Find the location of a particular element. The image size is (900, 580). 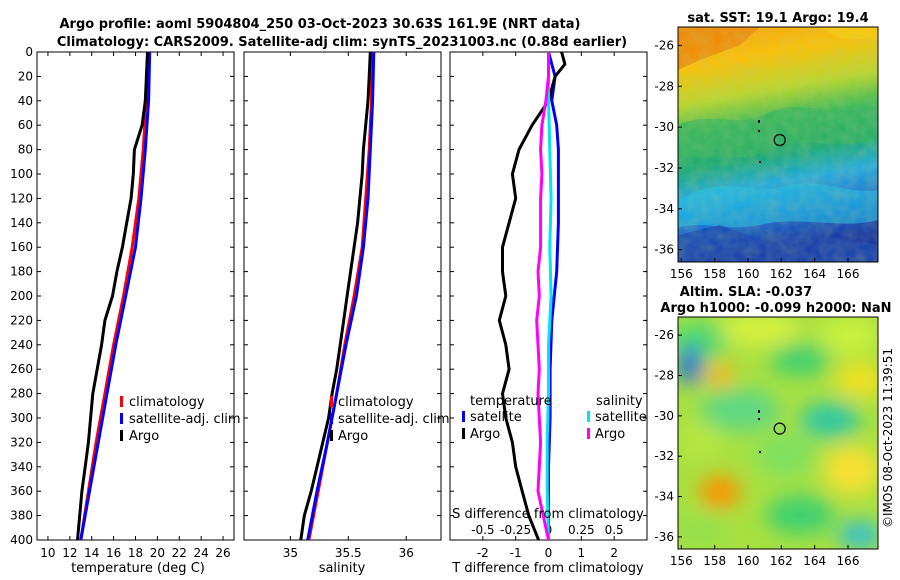

s-tick-label: 0.25 is located at coordinates (581, 530).